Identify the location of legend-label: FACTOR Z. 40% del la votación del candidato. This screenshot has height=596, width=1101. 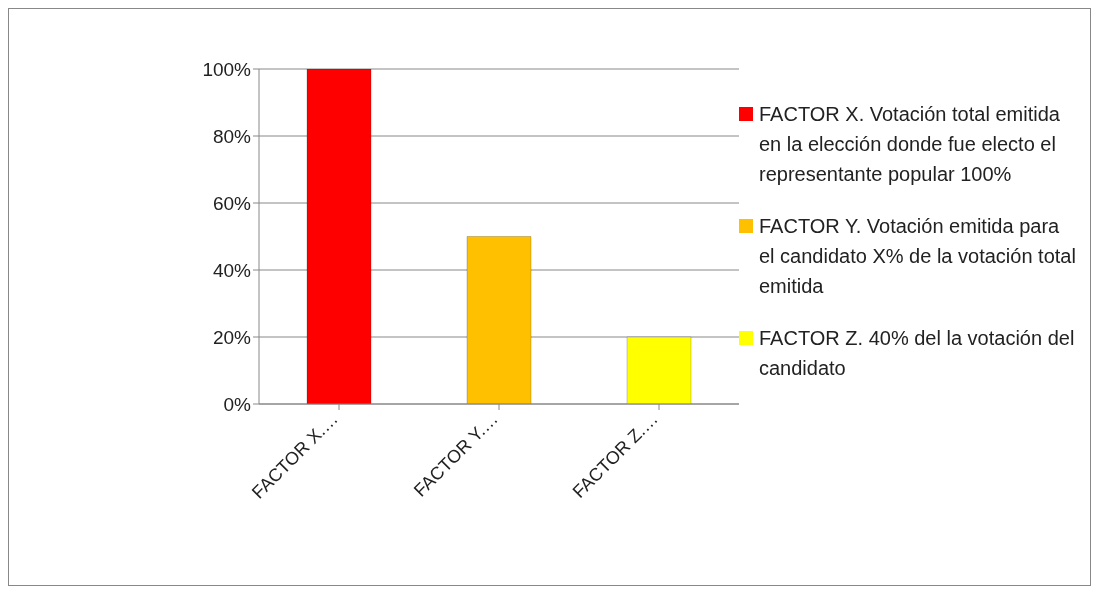
(917, 353).